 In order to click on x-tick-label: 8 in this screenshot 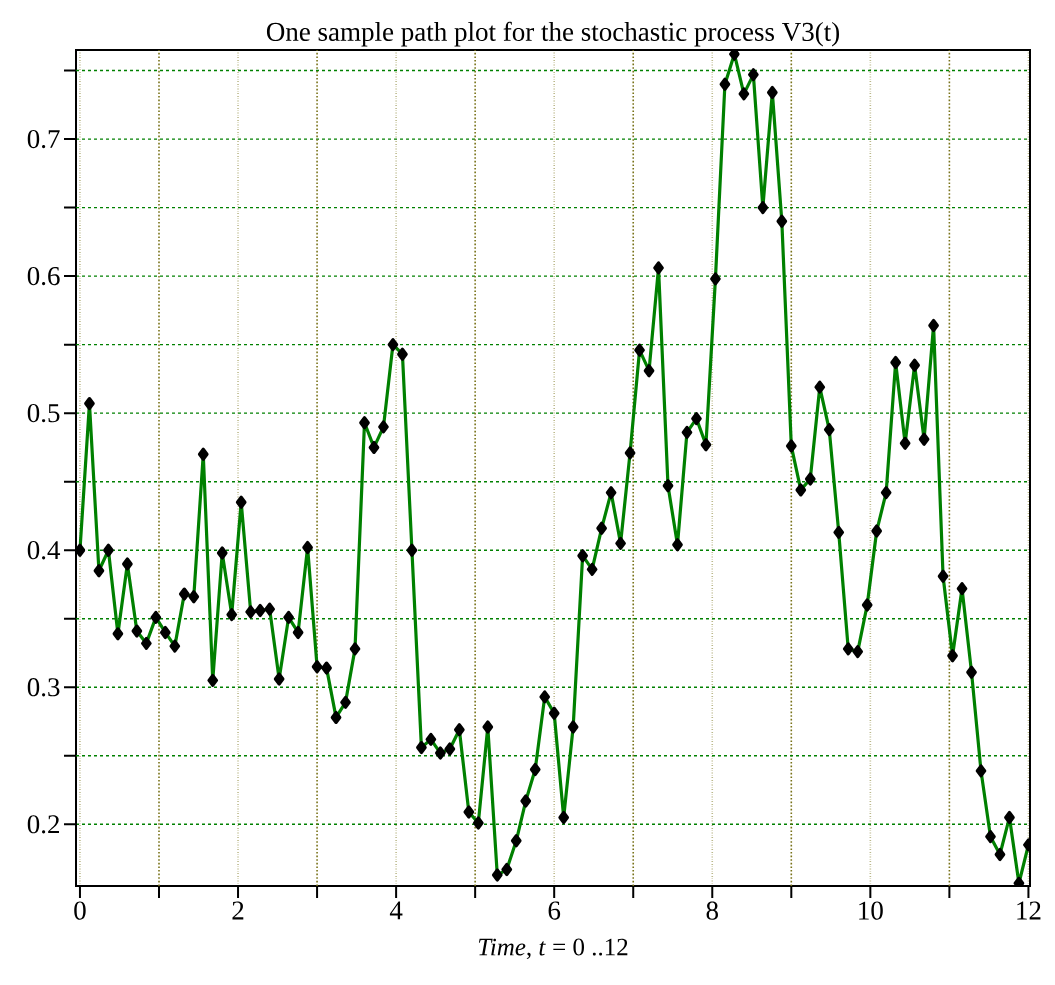, I will do `click(712, 910)`.